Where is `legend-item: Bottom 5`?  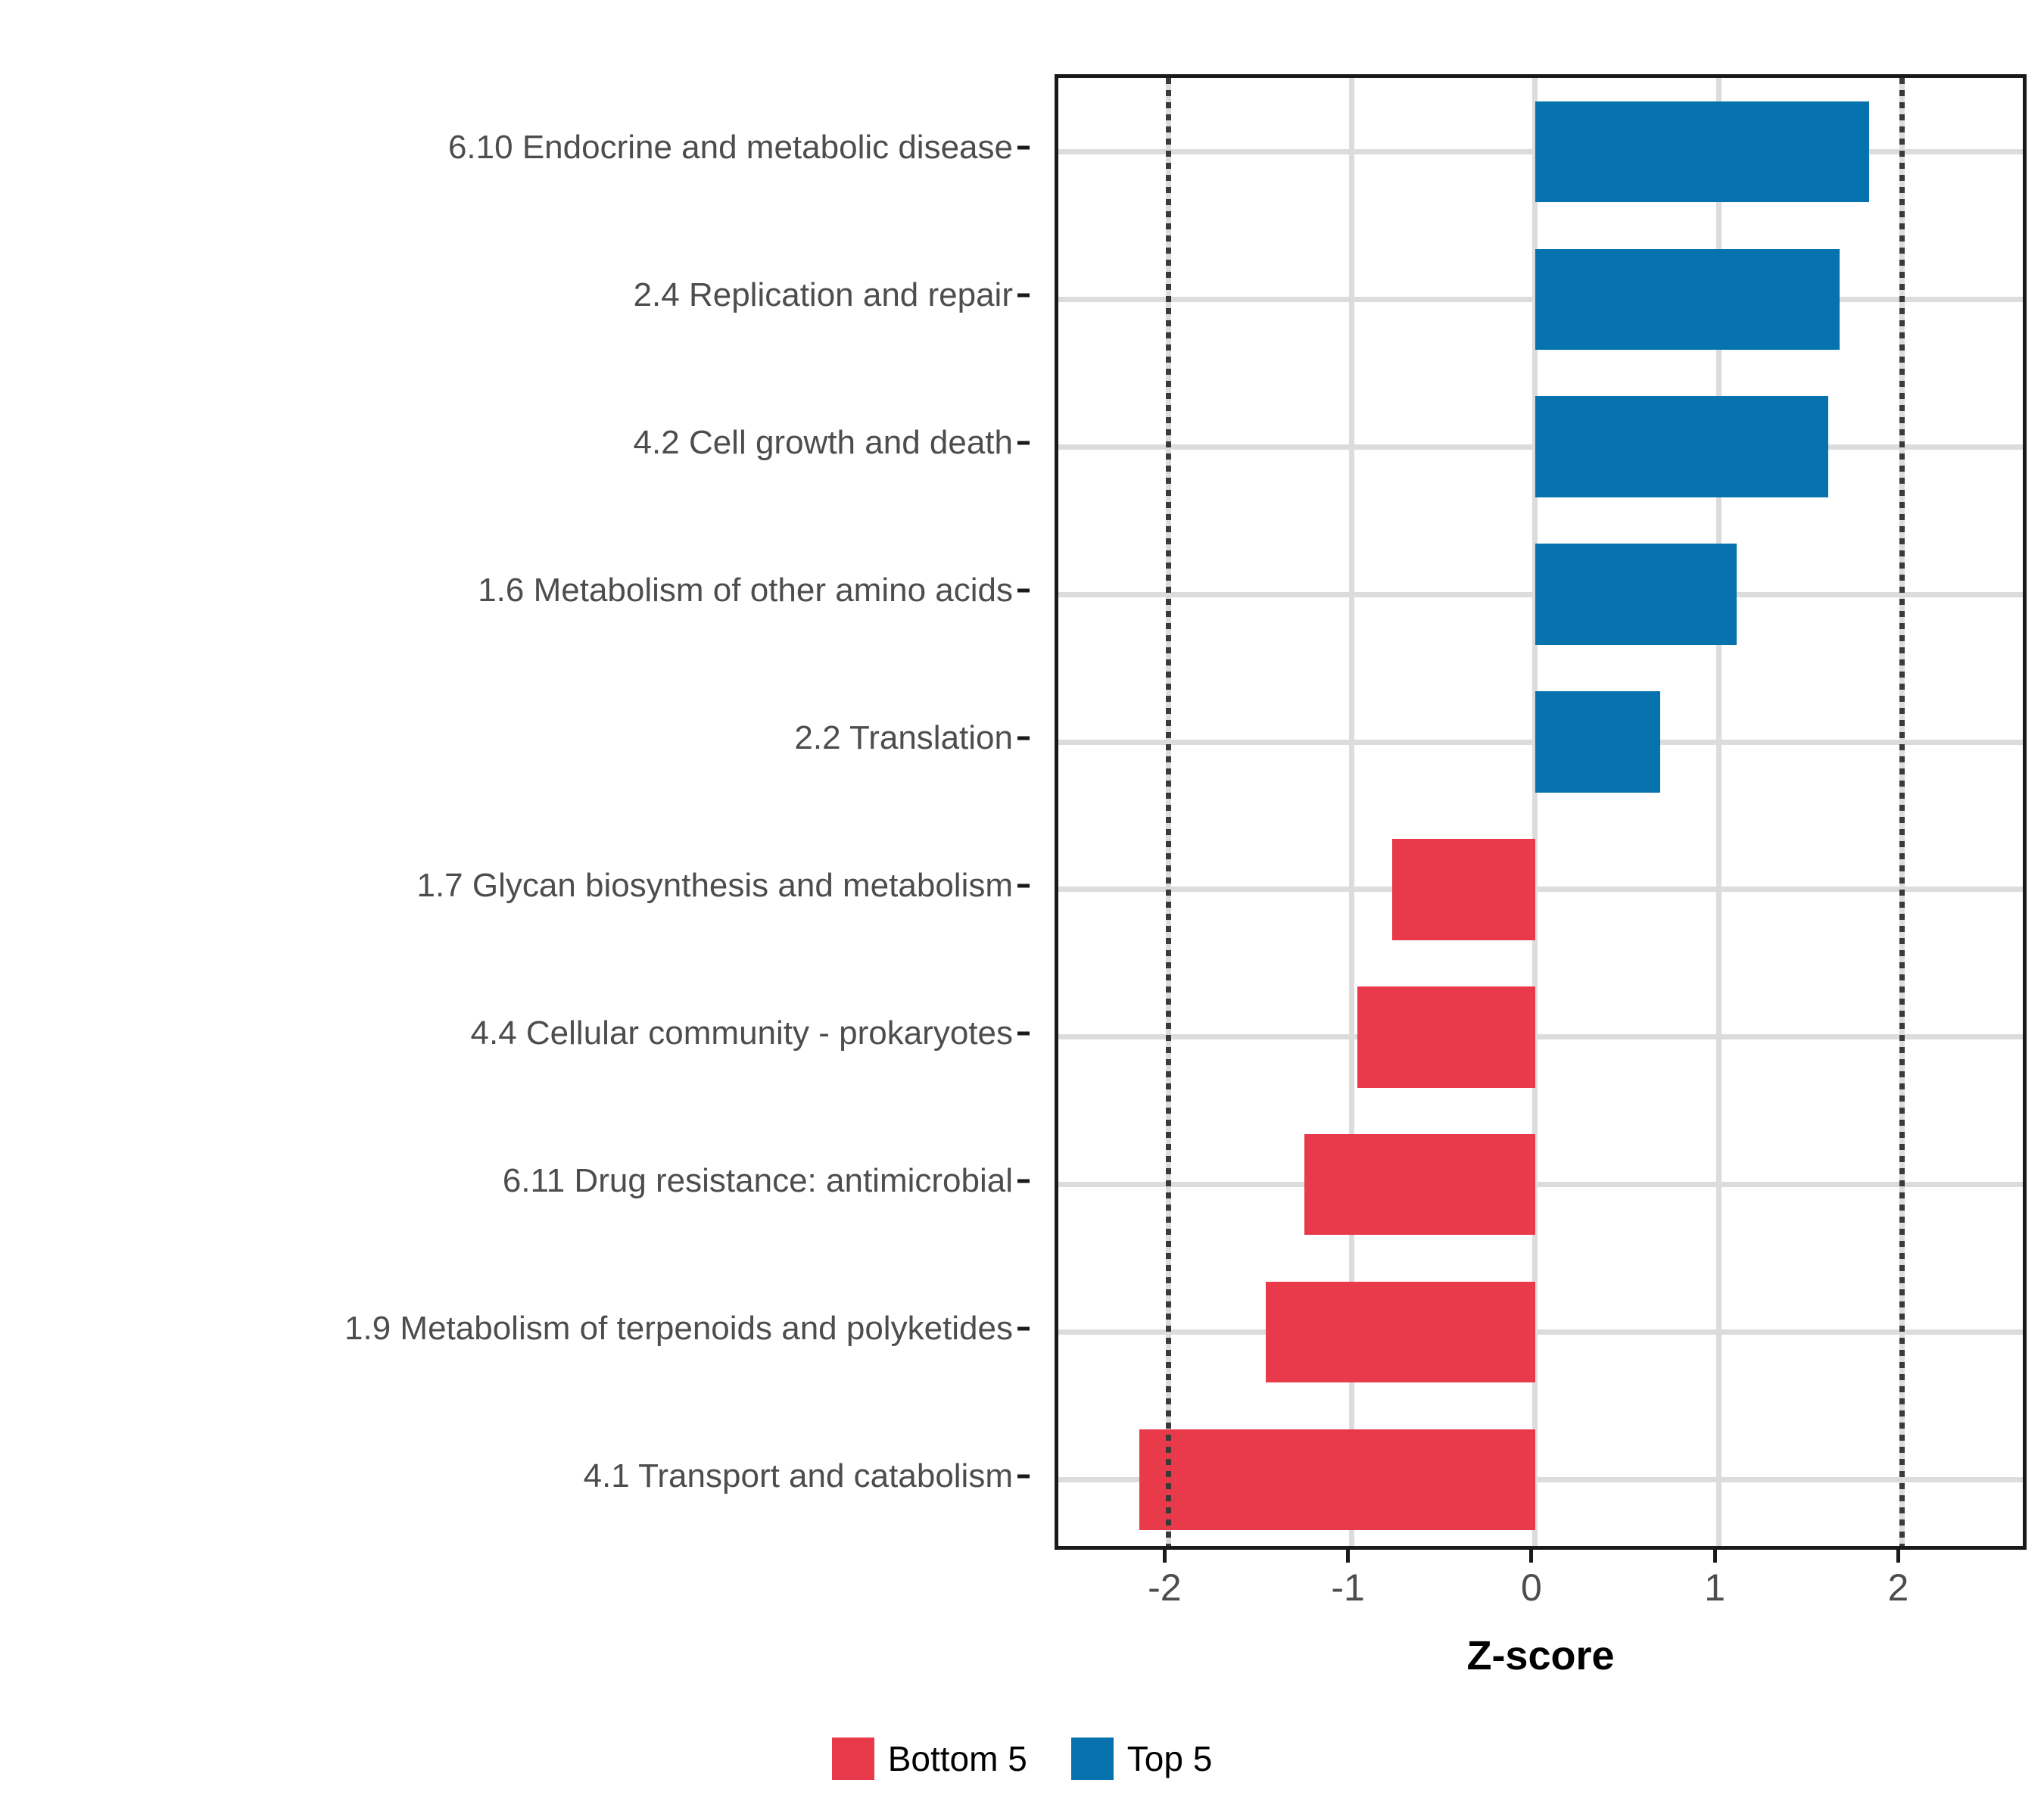
legend-item: Bottom 5 is located at coordinates (929, 1759).